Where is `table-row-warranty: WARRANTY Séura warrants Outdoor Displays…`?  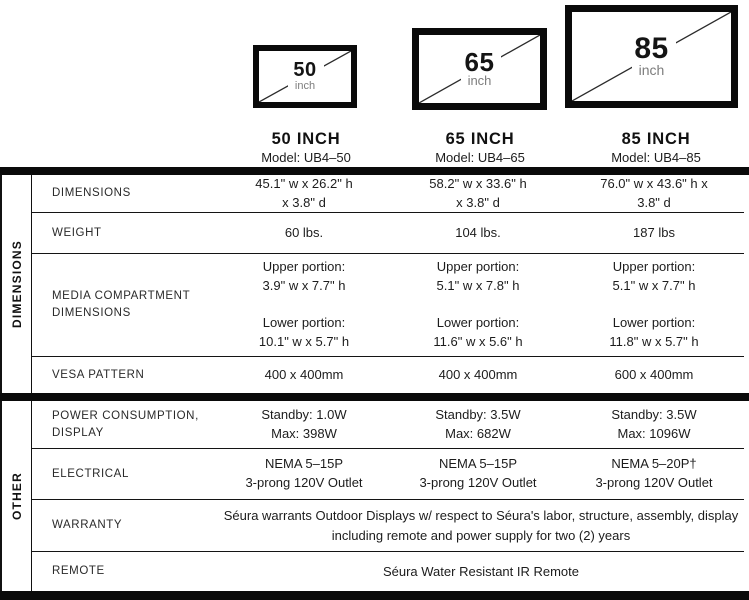
table-row-warranty: WARRANTY Séura warrants Outdoor Displays… is located at coordinates (388, 526).